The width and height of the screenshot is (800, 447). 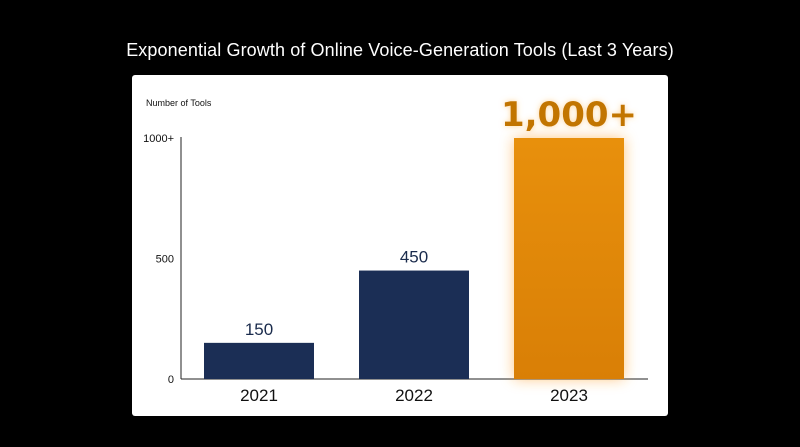 What do you see at coordinates (259, 360) in the screenshot?
I see `bar-2021` at bounding box center [259, 360].